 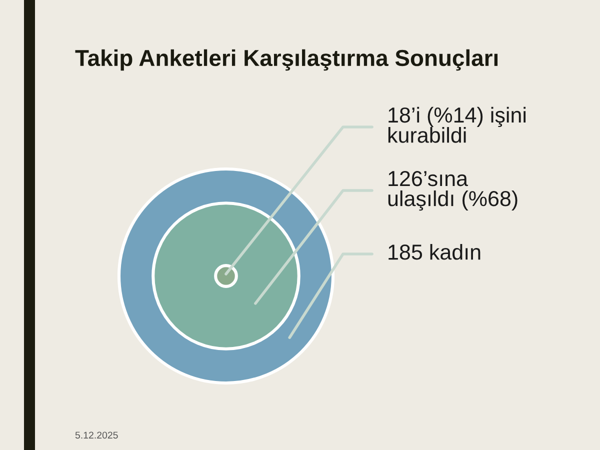 I want to click on text: 5.12.2025, so click(x=96, y=435).